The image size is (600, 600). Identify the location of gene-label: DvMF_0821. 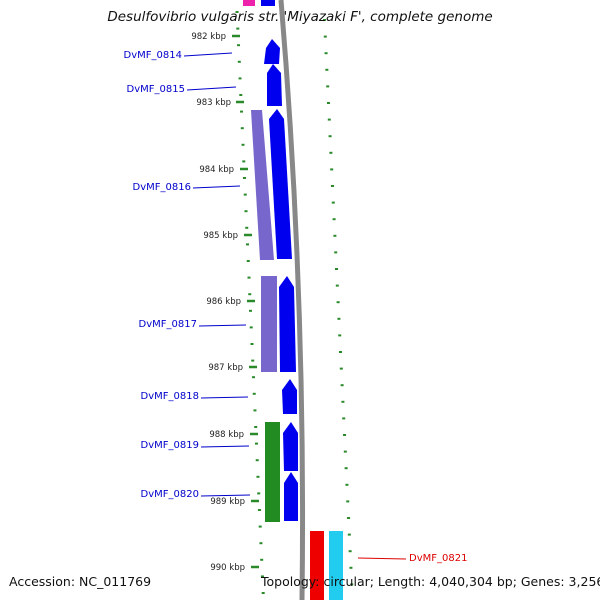
(438, 558).